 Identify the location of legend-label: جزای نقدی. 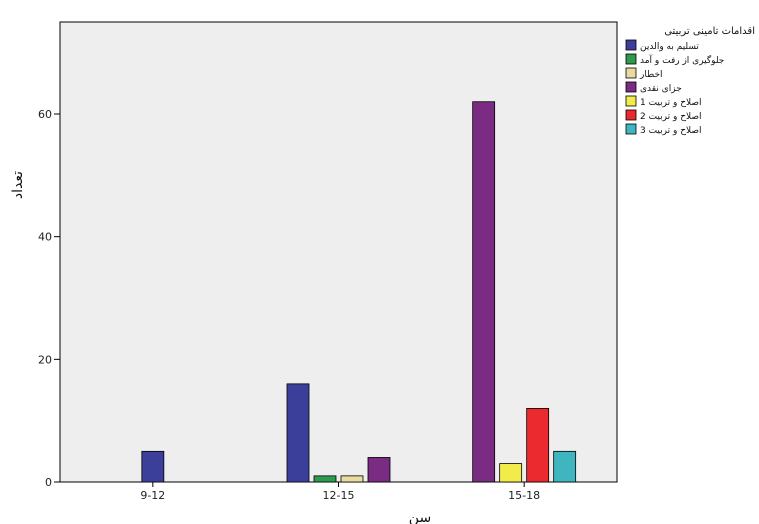
(661, 89).